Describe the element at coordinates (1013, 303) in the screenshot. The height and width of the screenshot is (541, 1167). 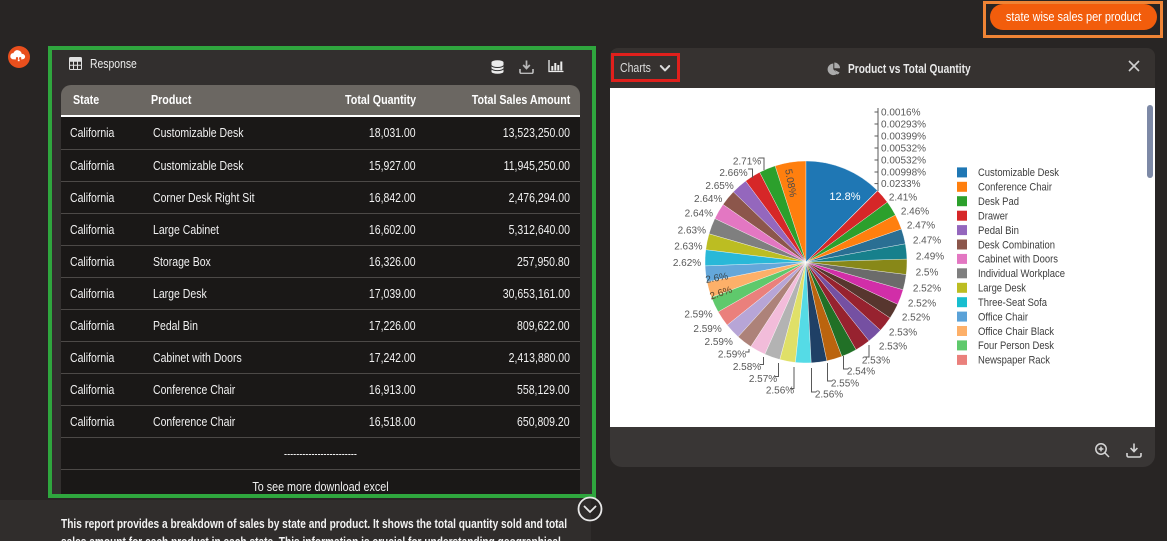
I see `svg-text: Three-Seat Sofa` at that location.